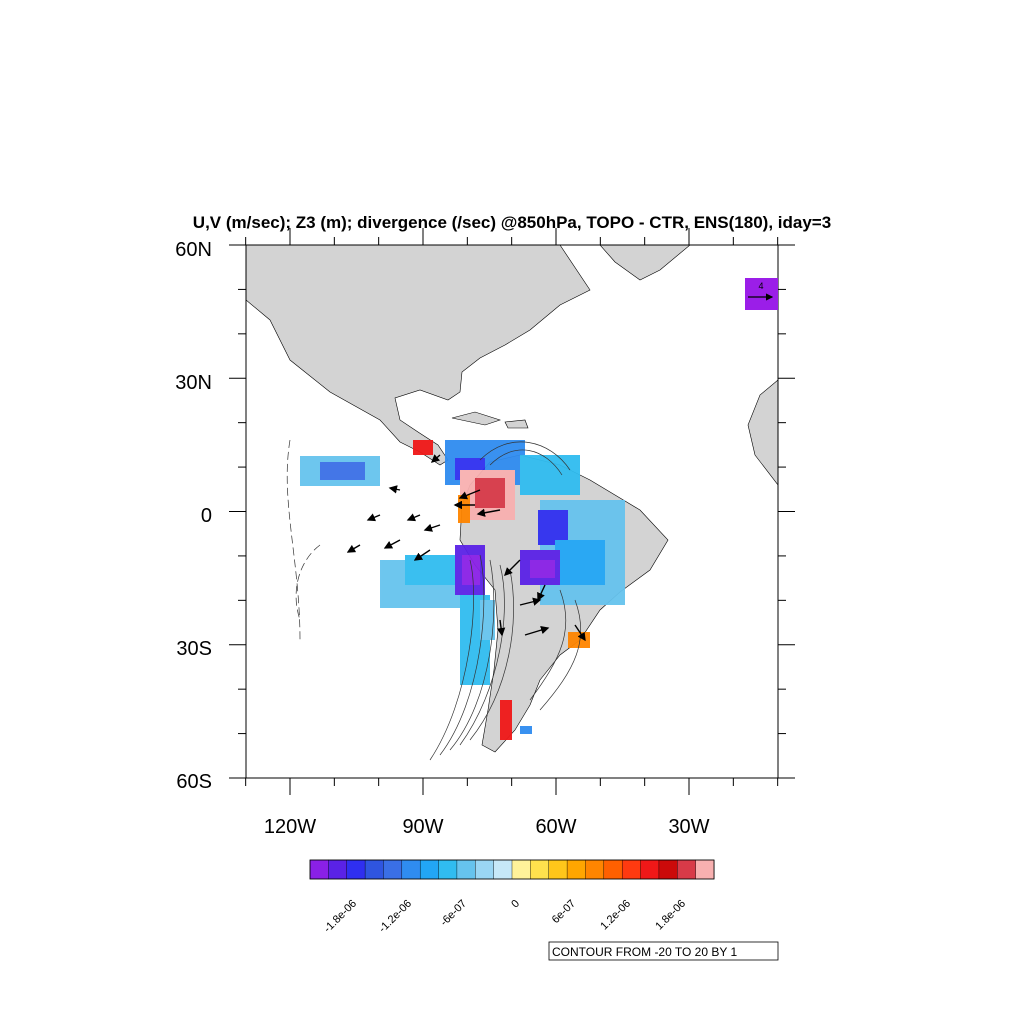 The width and height of the screenshot is (1024, 1024). I want to click on colorbar-label-zero: 0, so click(515, 904).